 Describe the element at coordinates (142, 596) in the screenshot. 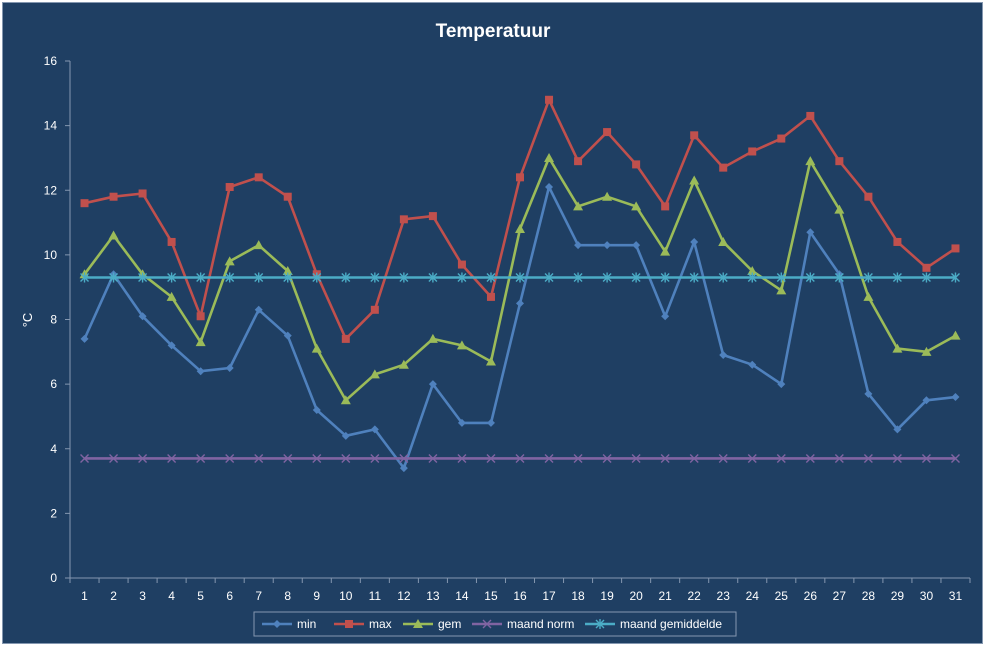

I see `x-tick-label: 3` at that location.